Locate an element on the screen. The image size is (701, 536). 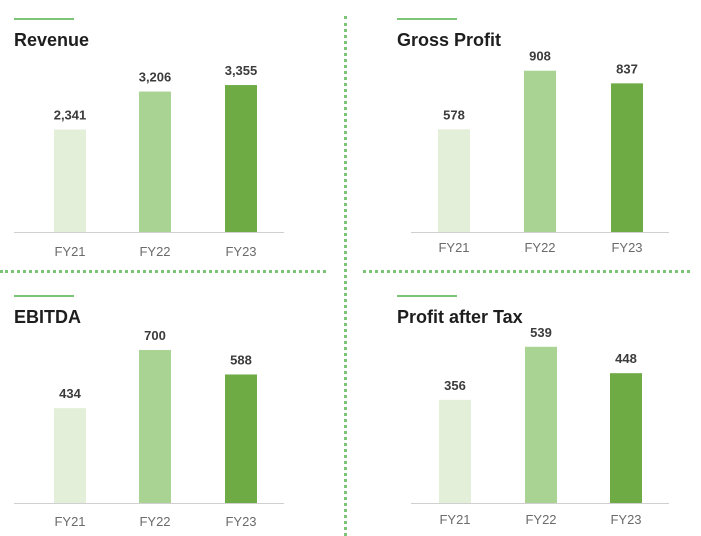
vertical-divider is located at coordinates (345, 276).